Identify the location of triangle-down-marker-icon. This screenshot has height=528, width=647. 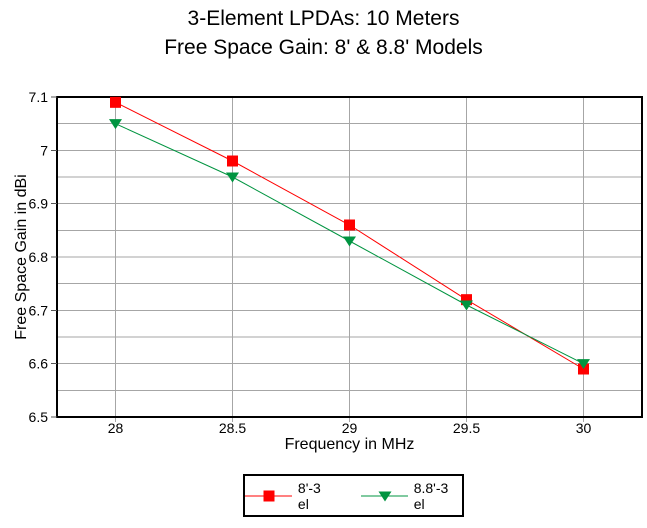
(385, 496).